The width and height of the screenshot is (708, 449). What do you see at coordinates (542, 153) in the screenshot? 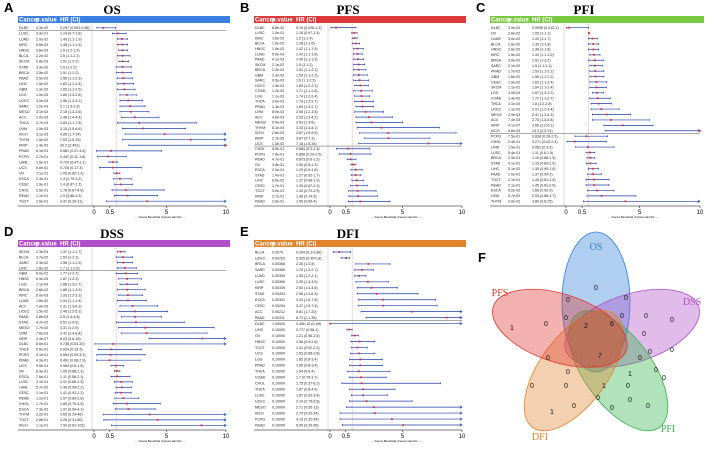
I see `hr-label: 1.11 (0.8-1.5)` at bounding box center [542, 153].